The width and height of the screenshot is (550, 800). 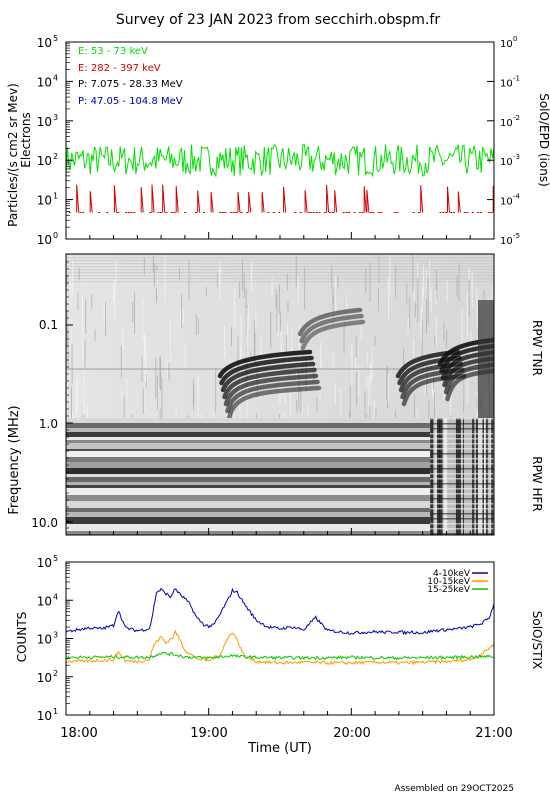 I want to click on stix-series-line-15-25kev, so click(x=280, y=656).